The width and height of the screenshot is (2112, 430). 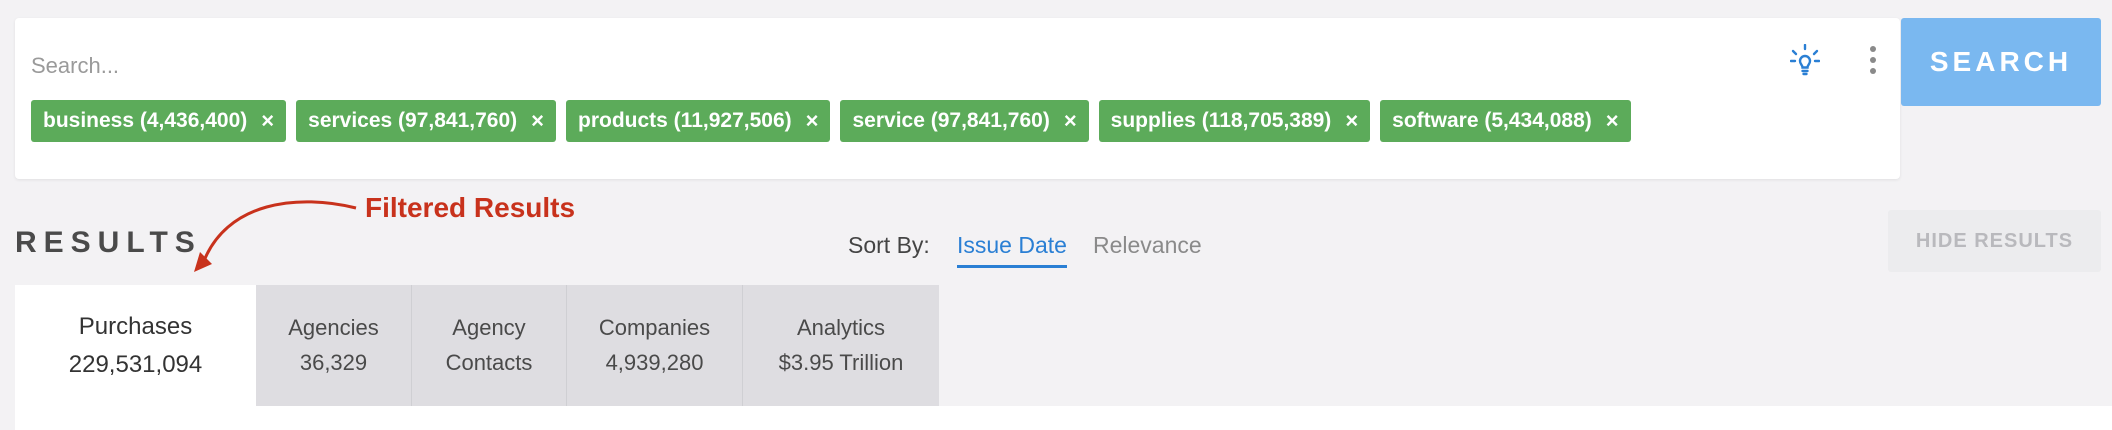 What do you see at coordinates (145, 120) in the screenshot?
I see `chip-label: business (4,436,400)` at bounding box center [145, 120].